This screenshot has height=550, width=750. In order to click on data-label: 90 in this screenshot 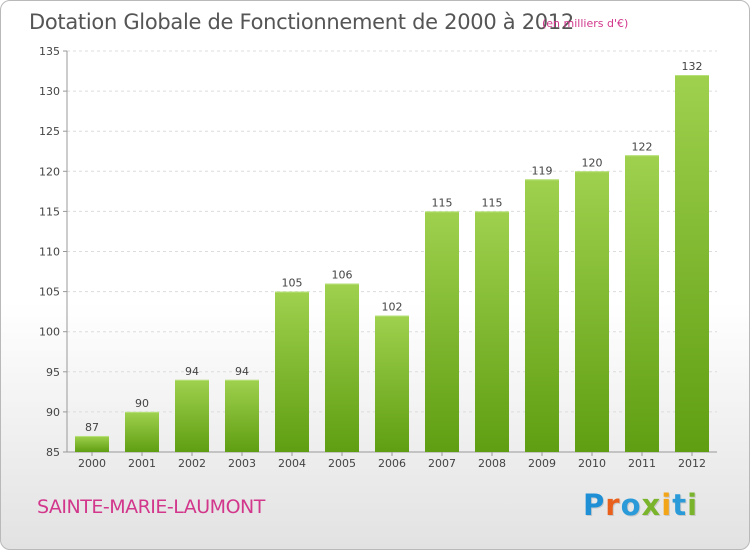, I will do `click(142, 403)`.